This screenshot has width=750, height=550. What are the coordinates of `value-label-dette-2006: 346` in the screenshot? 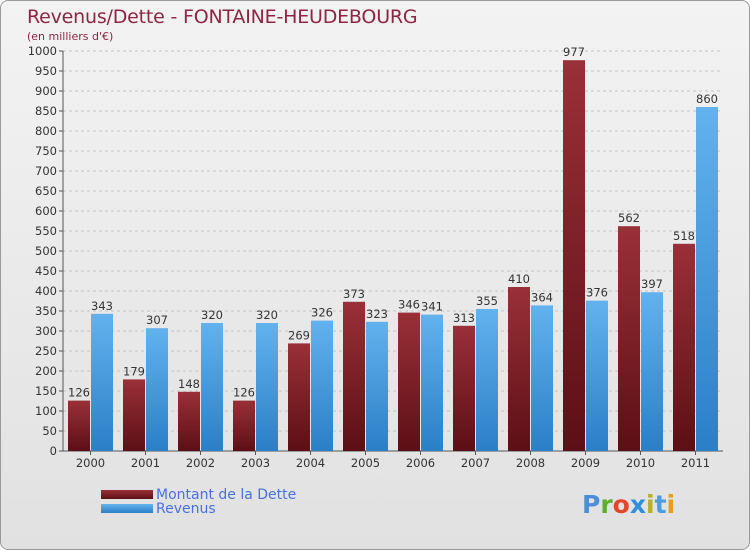 It's located at (409, 305).